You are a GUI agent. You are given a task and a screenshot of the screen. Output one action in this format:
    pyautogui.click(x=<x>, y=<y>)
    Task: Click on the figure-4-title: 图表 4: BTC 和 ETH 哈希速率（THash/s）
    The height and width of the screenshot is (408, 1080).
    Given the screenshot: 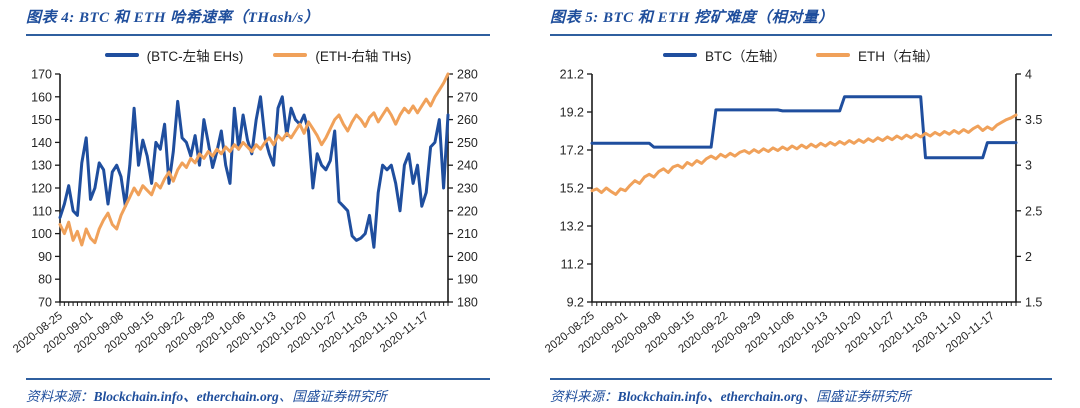 What is the action you would take?
    pyautogui.click(x=173, y=18)
    